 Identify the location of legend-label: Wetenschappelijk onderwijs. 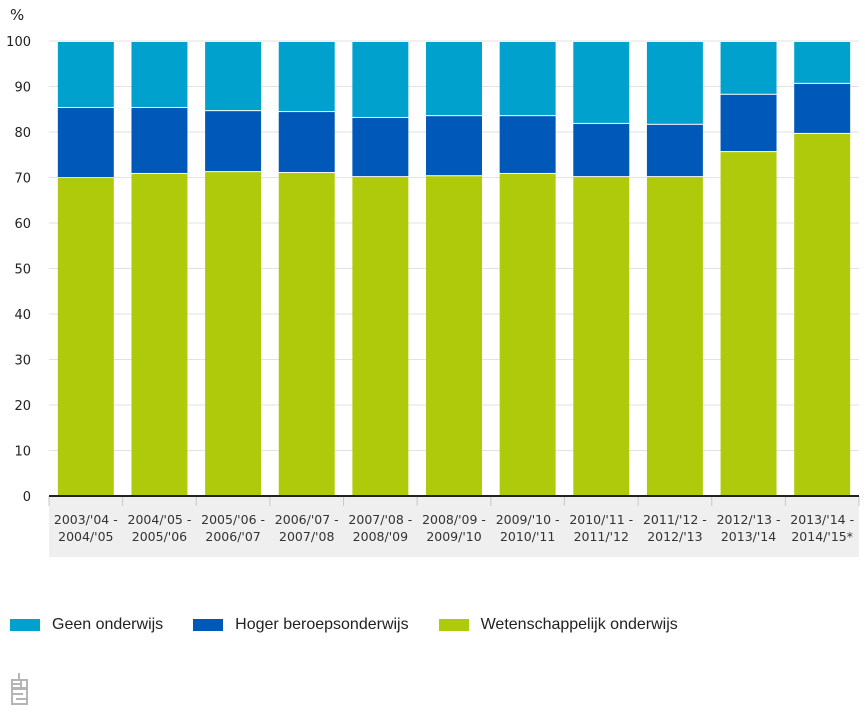
(579, 624).